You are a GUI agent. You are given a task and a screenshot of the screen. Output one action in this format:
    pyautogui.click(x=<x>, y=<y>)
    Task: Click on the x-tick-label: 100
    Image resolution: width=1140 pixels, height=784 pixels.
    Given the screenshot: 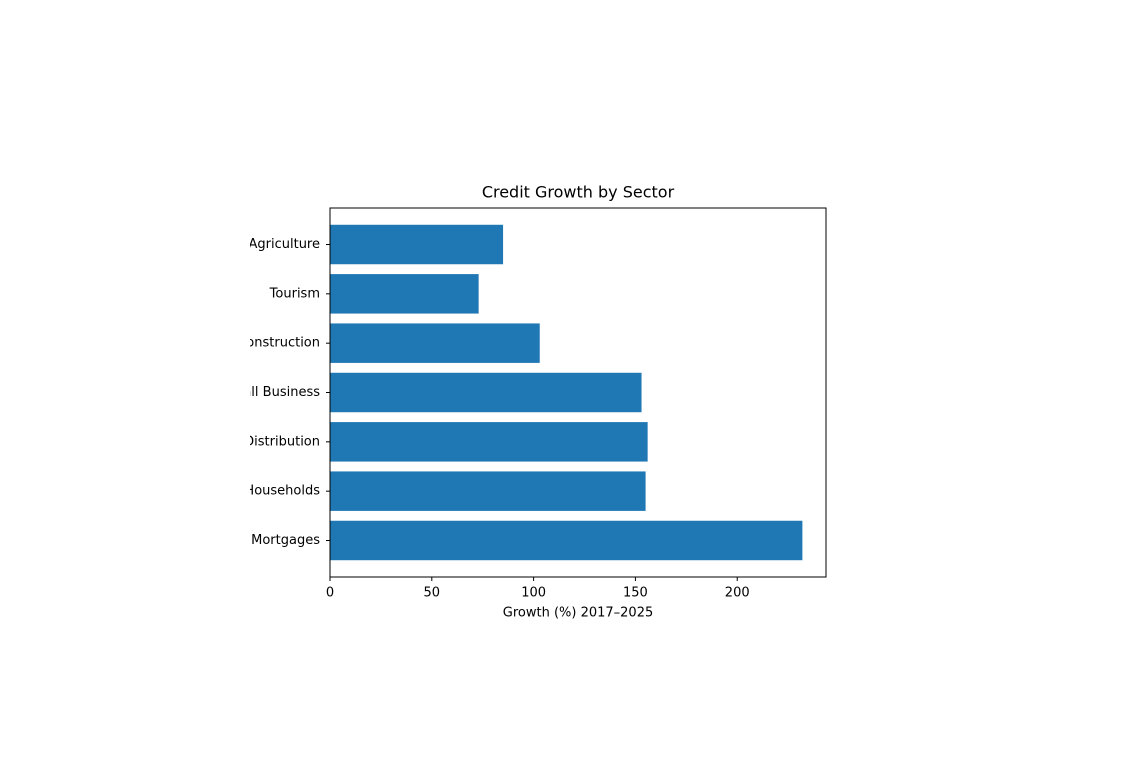 What is the action you would take?
    pyautogui.click(x=533, y=593)
    